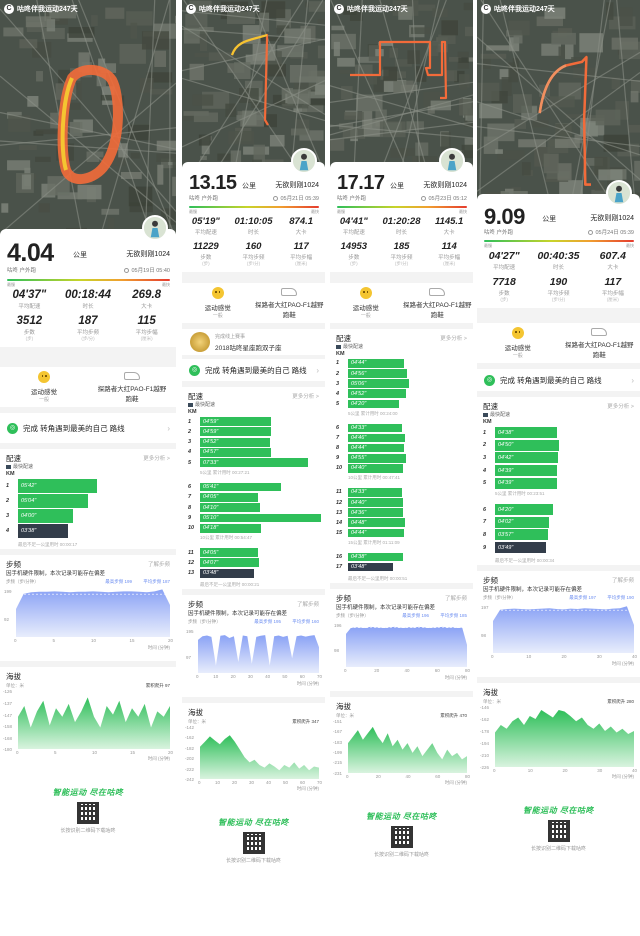 Image resolution: width=640 pixels, height=936 pixels. I want to click on pace-bar: 04'44", so click(376, 533).